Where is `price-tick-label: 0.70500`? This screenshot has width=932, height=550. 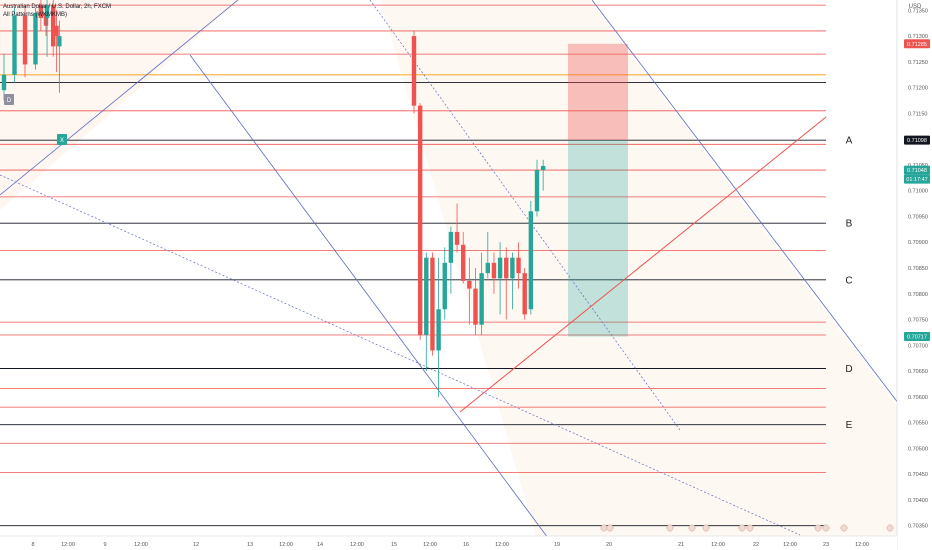 price-tick-label: 0.70500 is located at coordinates (918, 449).